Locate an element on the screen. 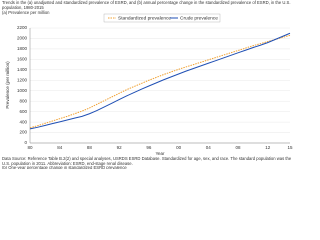 The image size is (320, 240). y-tick-label: 600 is located at coordinates (23, 111).